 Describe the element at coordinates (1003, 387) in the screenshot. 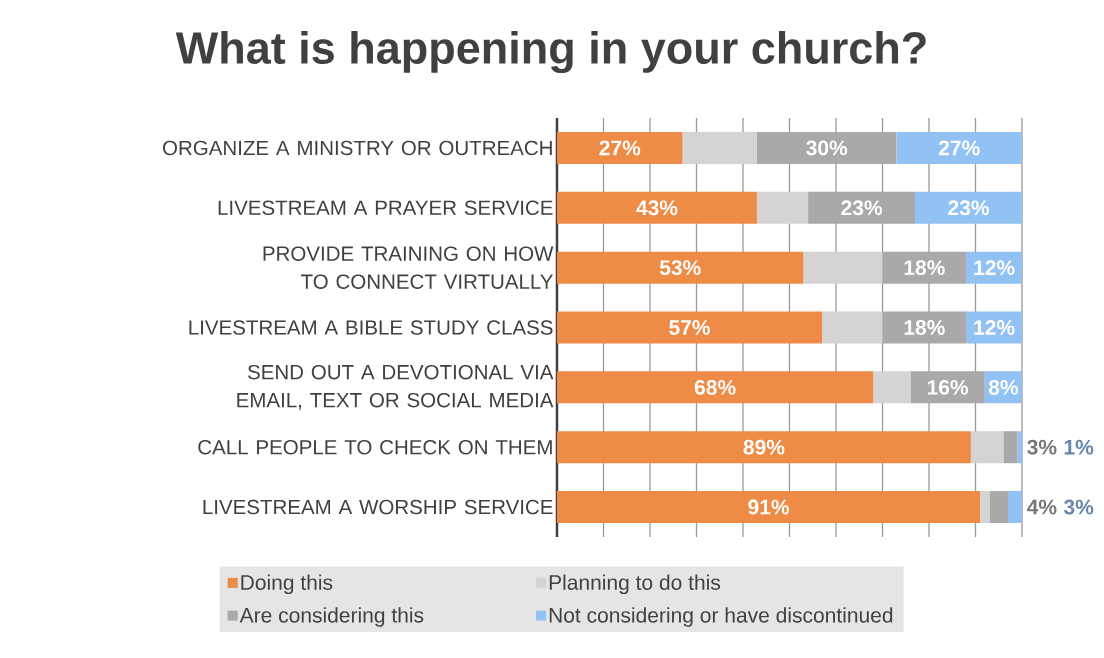

I see `data-label: 8%` at that location.